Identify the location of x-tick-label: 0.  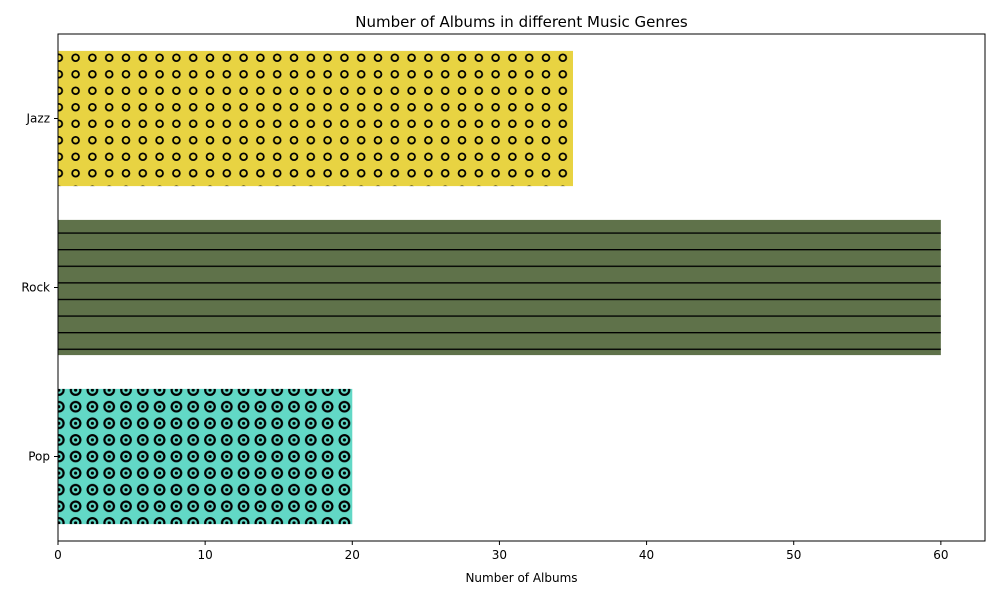
(58, 555).